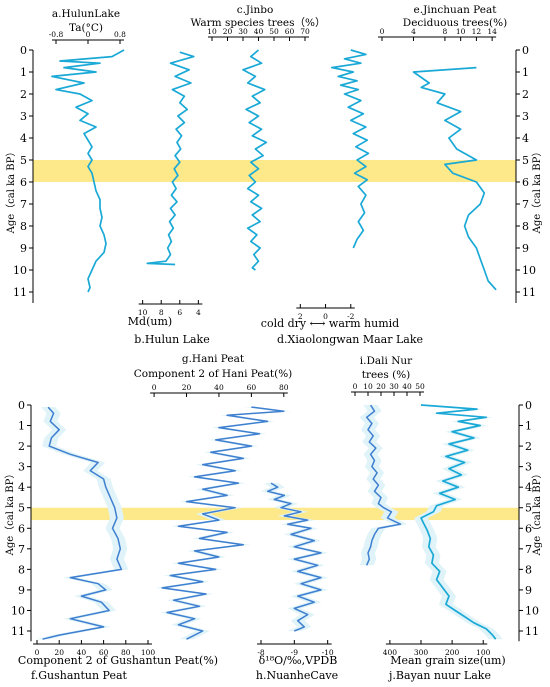 The width and height of the screenshot is (550, 687). I want to click on series-a-subtitle: Ta(°C), so click(86, 28).